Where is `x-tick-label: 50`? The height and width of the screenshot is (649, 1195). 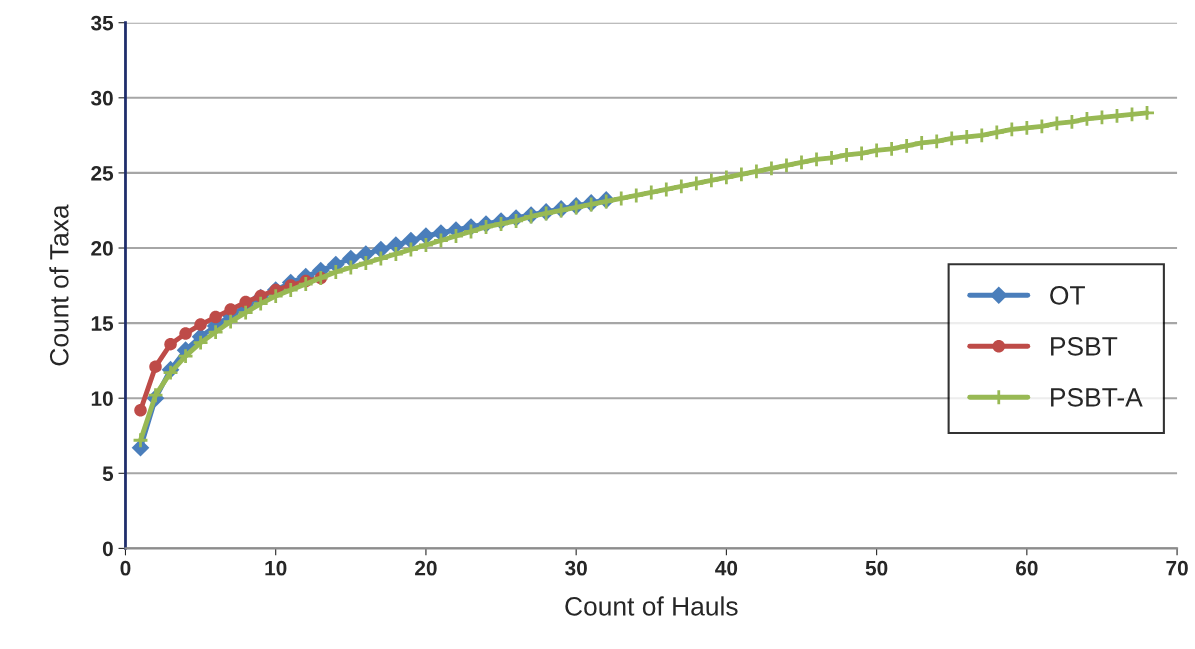
x-tick-label: 50 is located at coordinates (876, 568).